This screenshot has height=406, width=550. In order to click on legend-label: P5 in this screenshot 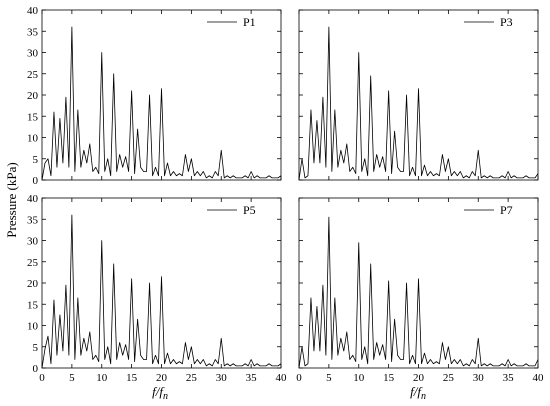, I will do `click(249, 210)`.